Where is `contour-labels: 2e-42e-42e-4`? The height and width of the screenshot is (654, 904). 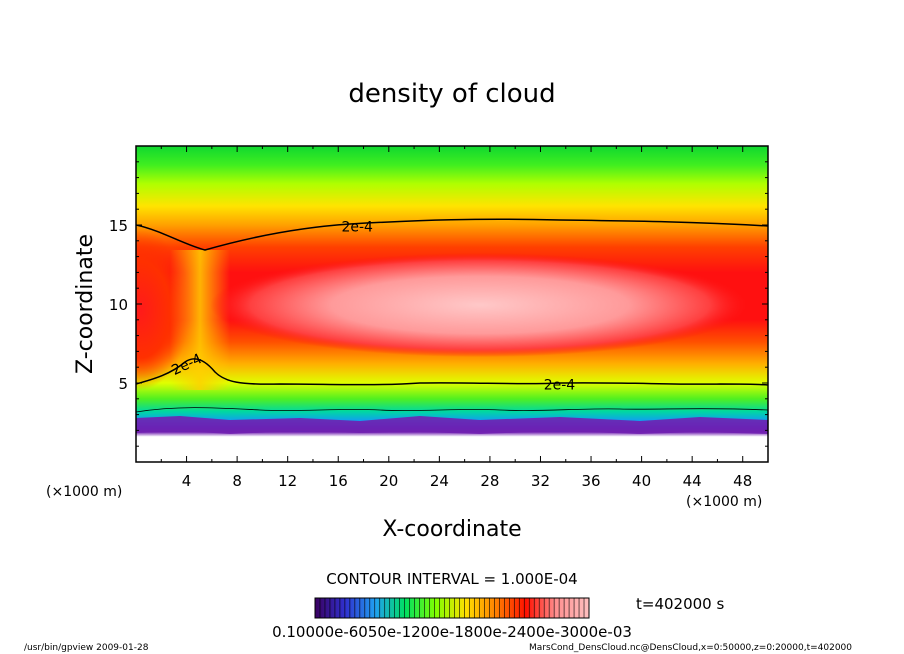 contour-labels: 2e-42e-42e-4 is located at coordinates (372, 307).